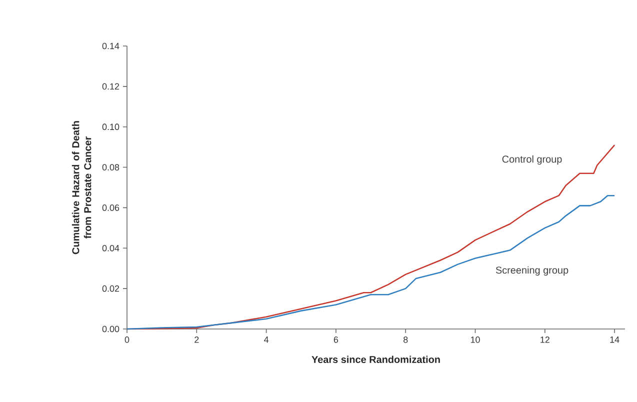 The width and height of the screenshot is (637, 402). I want to click on y-axis-title: Cumulative Hazard of Death from Prostate Cancer, so click(82, 187).